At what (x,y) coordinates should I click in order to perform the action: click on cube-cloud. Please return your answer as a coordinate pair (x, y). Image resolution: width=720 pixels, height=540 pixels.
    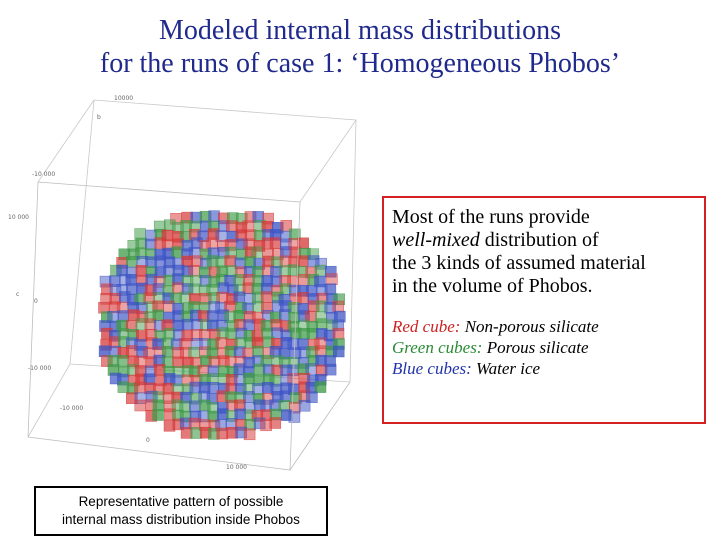
    Looking at the image, I should click on (222, 325).